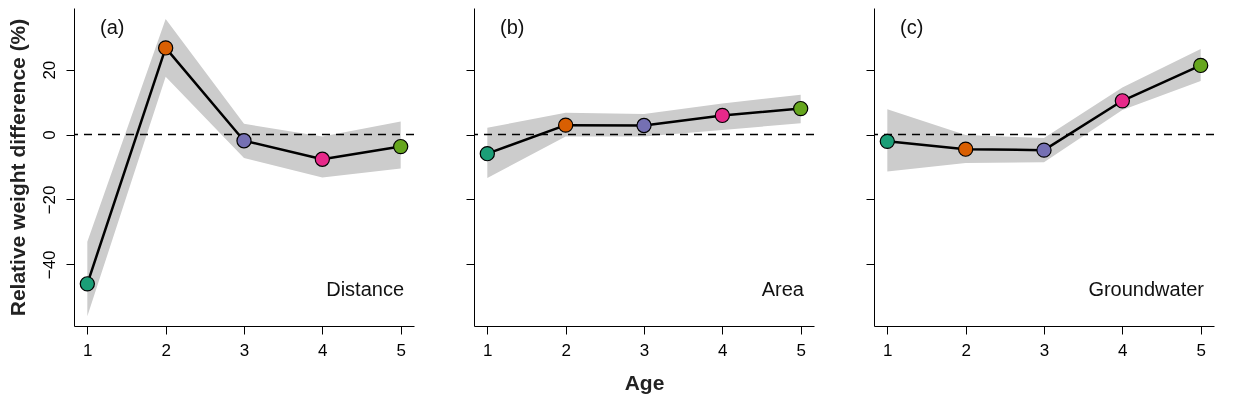 Image resolution: width=1238 pixels, height=419 pixels. What do you see at coordinates (17, 167) in the screenshot?
I see `y-axis-title: Relative weight difference (%)` at bounding box center [17, 167].